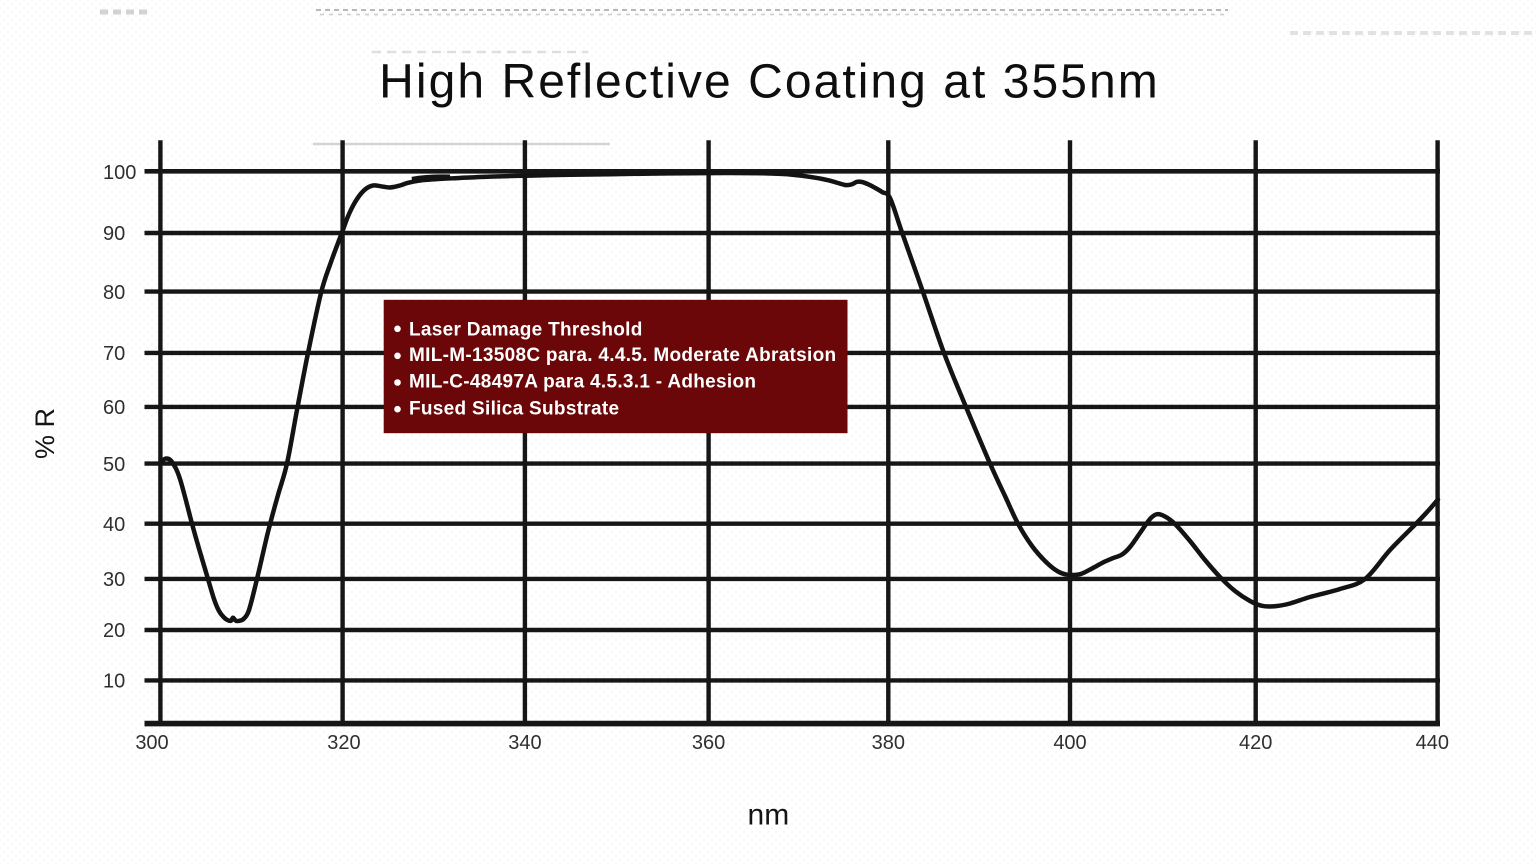 The height and width of the screenshot is (864, 1536). Describe the element at coordinates (114, 580) in the screenshot. I see `svg-text: 30` at that location.